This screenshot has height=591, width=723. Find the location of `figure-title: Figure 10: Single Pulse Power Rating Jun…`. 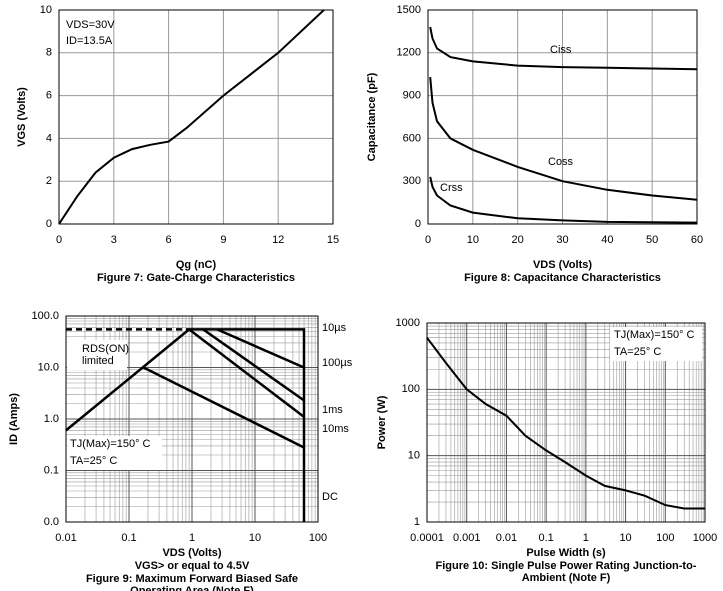

figure-title: Figure 10: Single Pulse Power Rating Jun… is located at coordinates (566, 566).